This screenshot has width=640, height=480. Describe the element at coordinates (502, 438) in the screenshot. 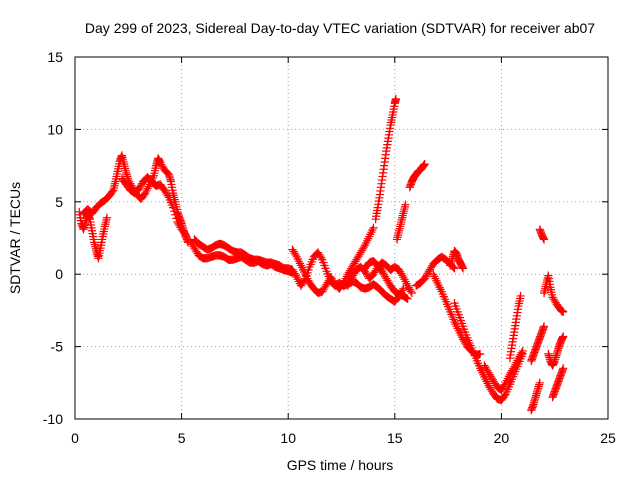

I see `x-tick-label: 20` at that location.